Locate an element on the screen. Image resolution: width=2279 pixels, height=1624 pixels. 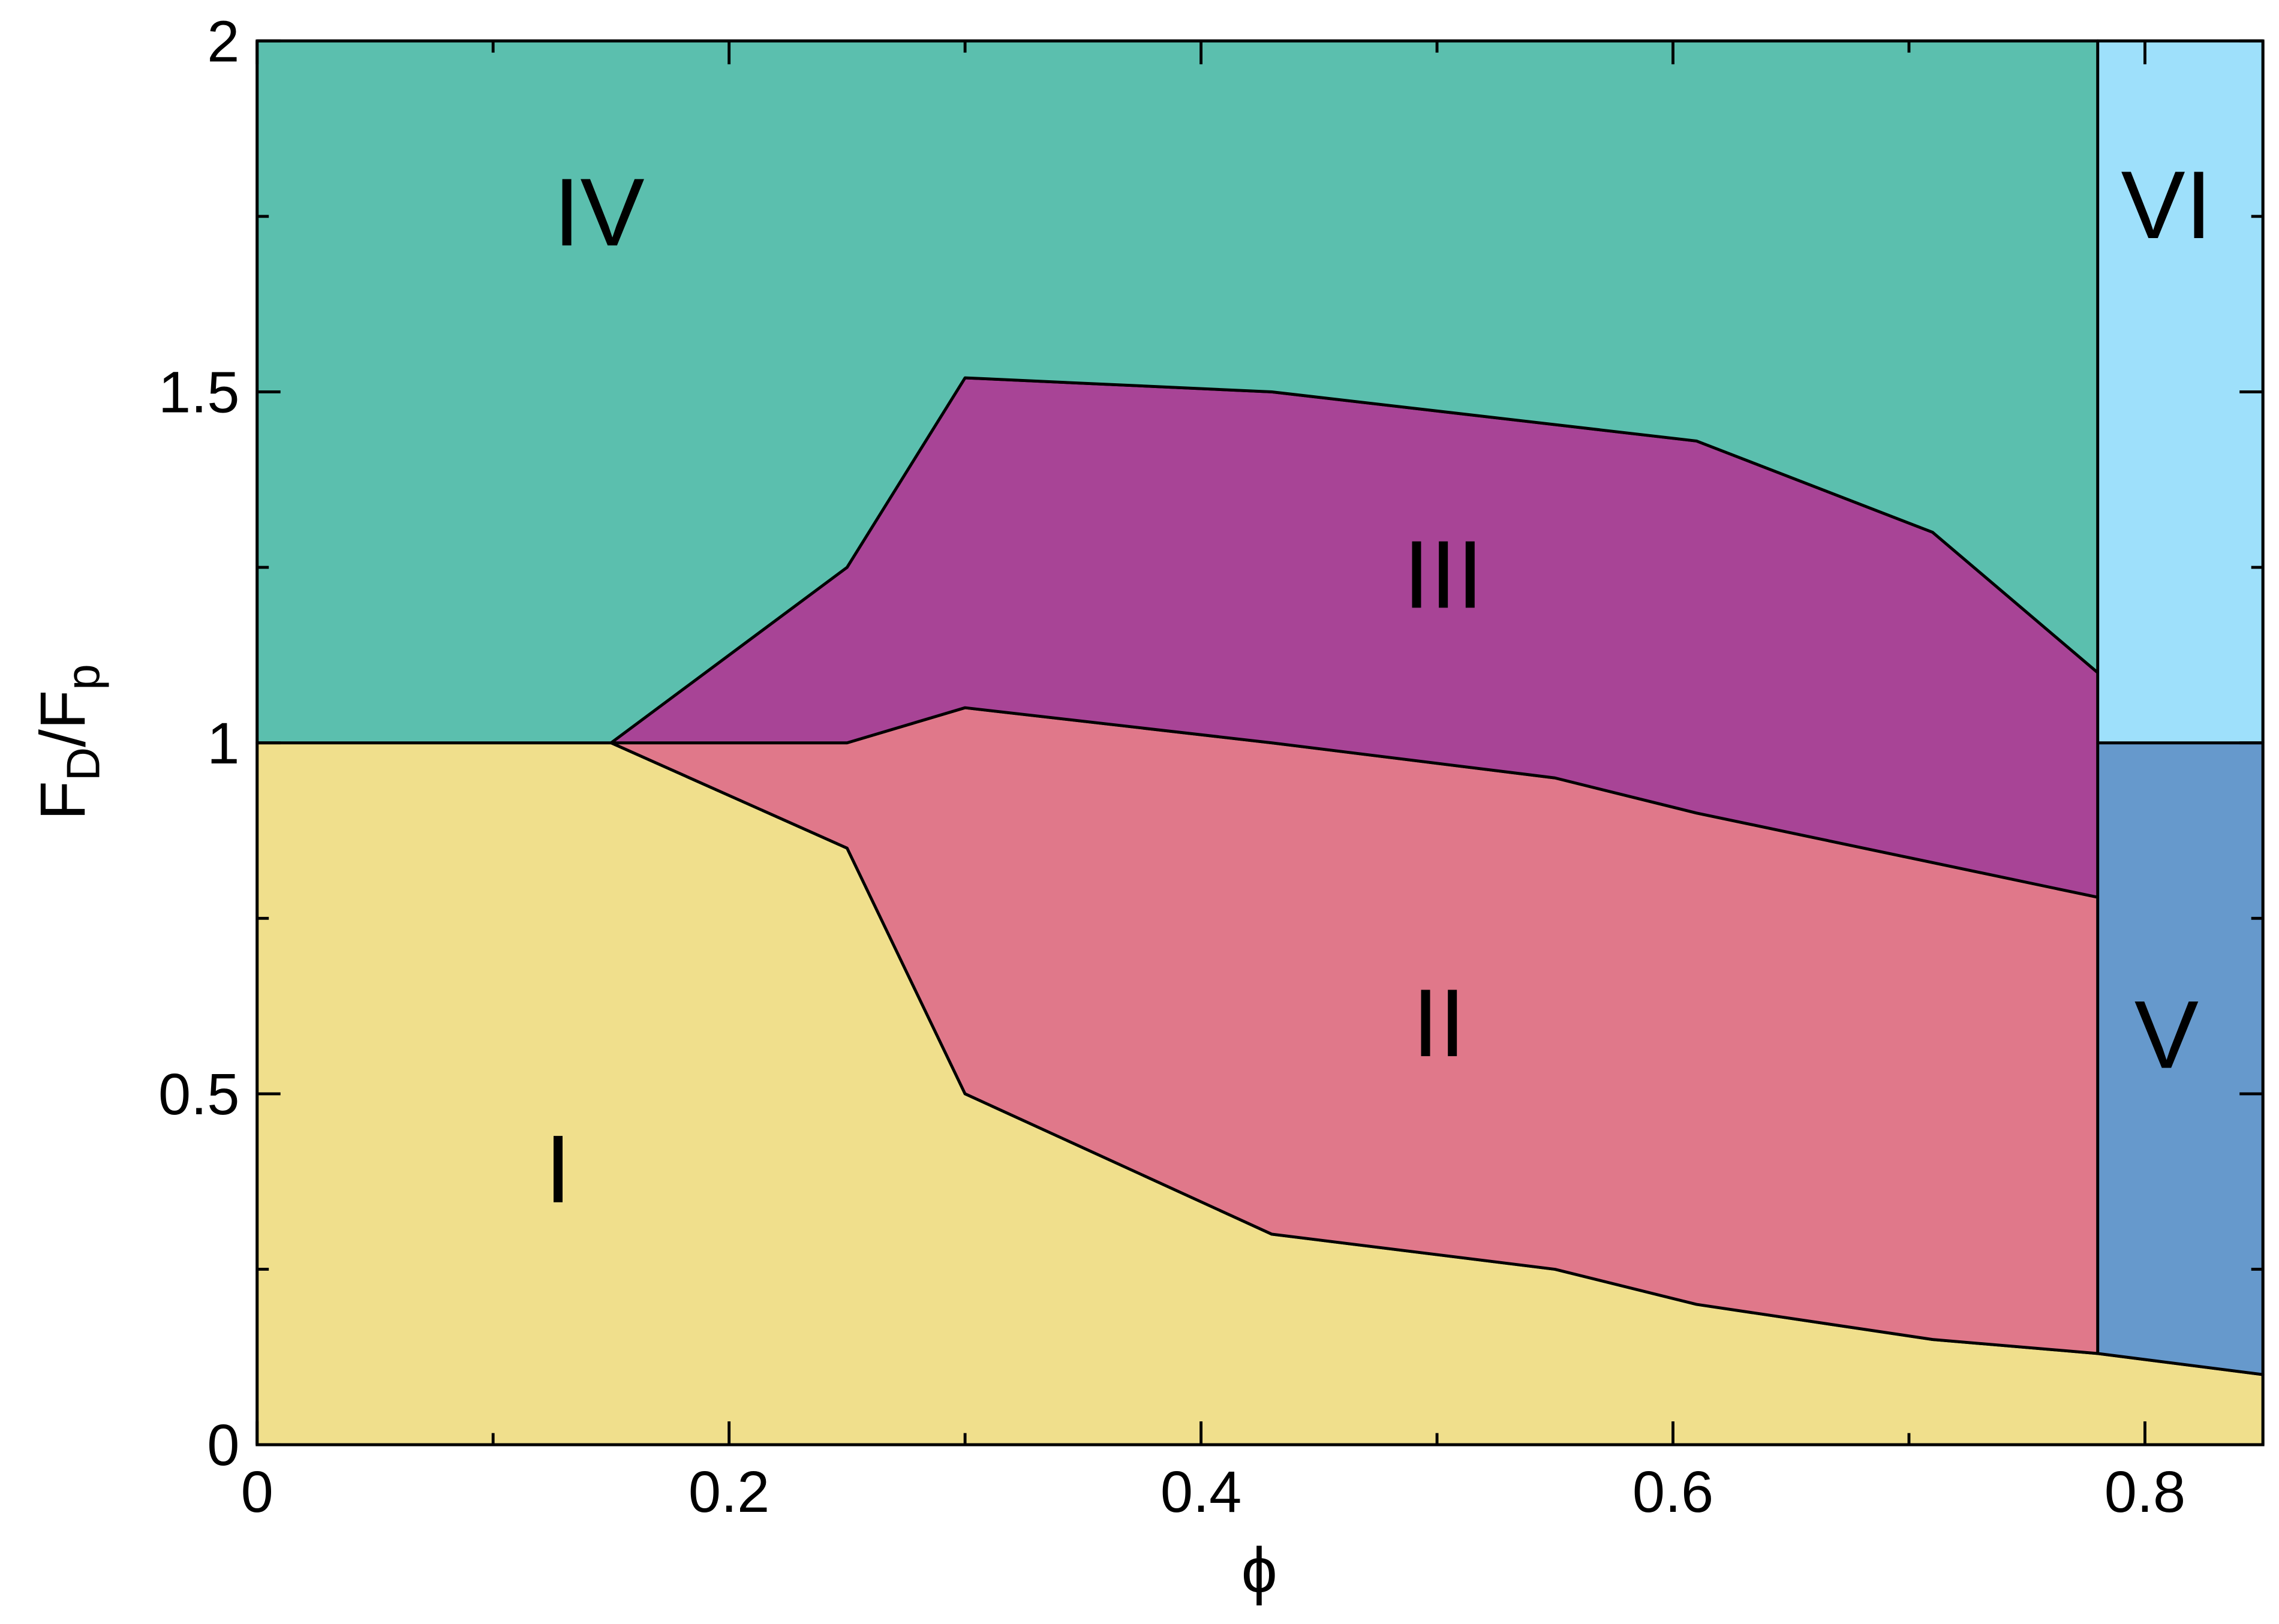
x-tick-label: 0.2 is located at coordinates (728, 1491).